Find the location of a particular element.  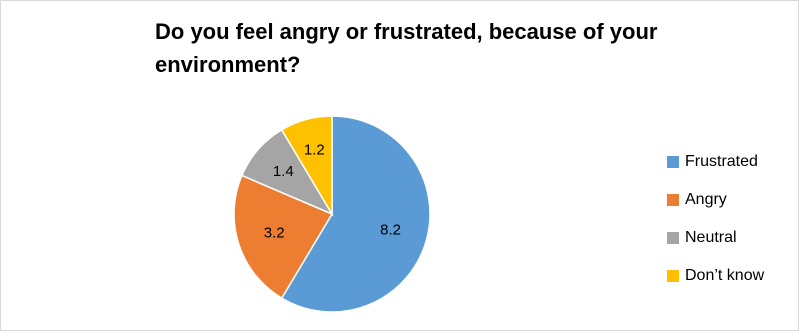

legend-swatch-neutral is located at coordinates (673, 238).